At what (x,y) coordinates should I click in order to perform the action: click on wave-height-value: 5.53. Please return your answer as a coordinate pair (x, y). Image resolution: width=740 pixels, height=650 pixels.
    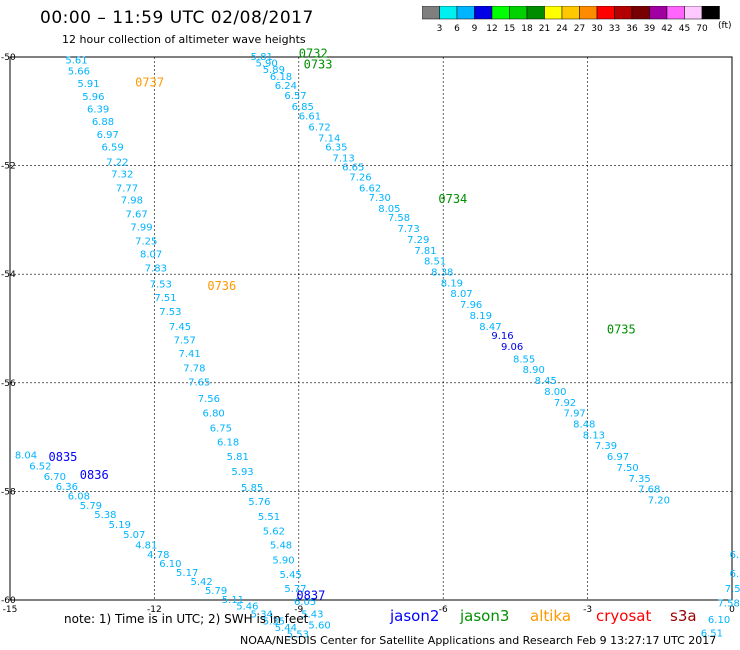
    Looking at the image, I should click on (298, 635).